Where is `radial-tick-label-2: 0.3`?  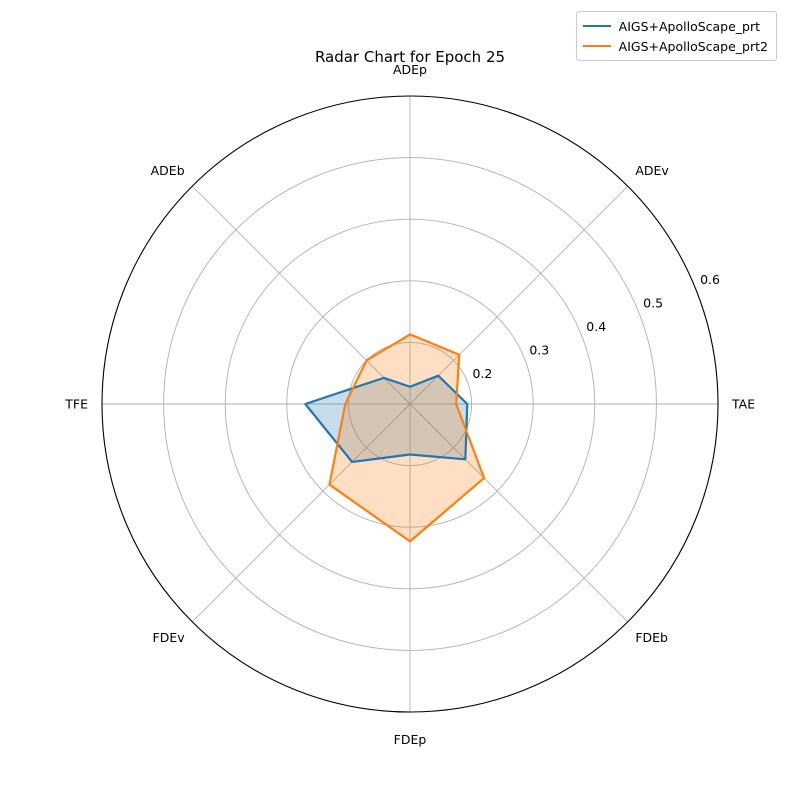
radial-tick-label-2: 0.3 is located at coordinates (539, 350).